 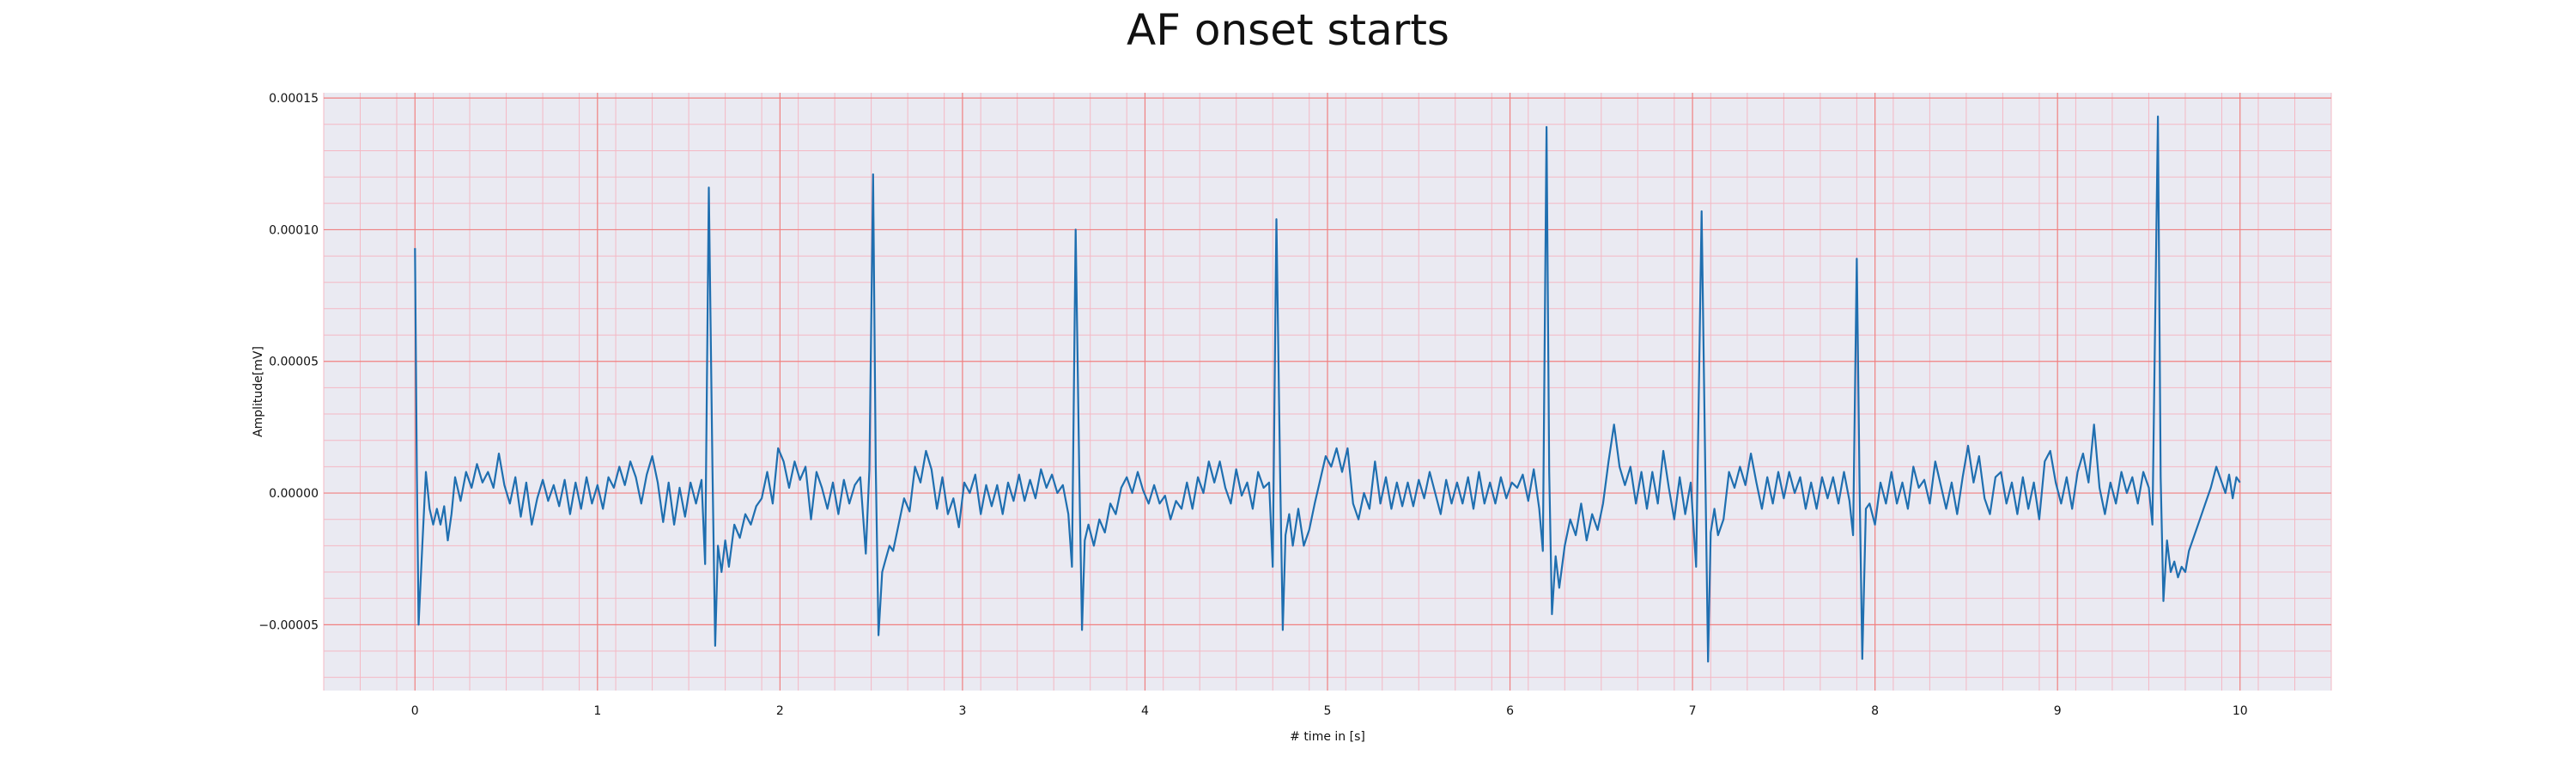 What do you see at coordinates (1693, 711) in the screenshot?
I see `x-tick-label: 7` at bounding box center [1693, 711].